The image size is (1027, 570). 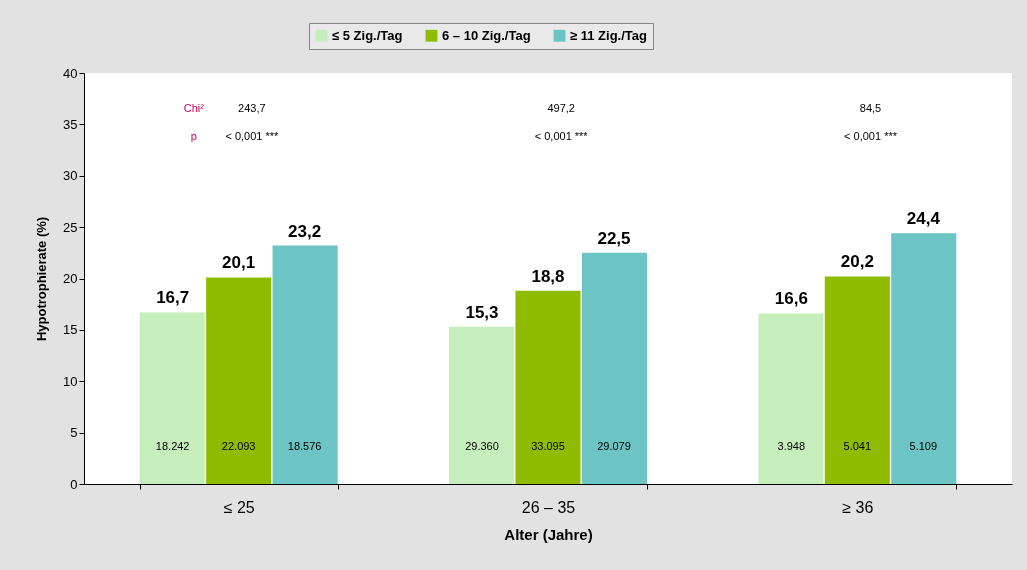 I want to click on annotation: 18.576, so click(x=304, y=446).